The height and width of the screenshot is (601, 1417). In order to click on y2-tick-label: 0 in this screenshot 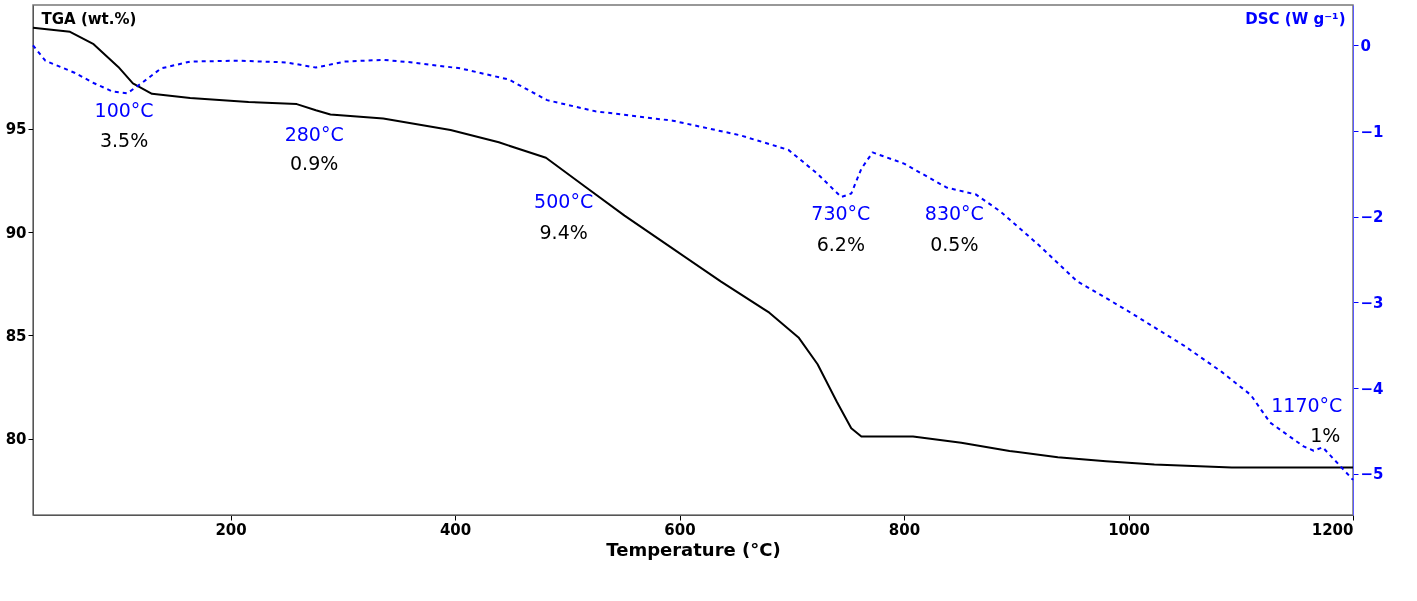, I will do `click(1365, 45)`.